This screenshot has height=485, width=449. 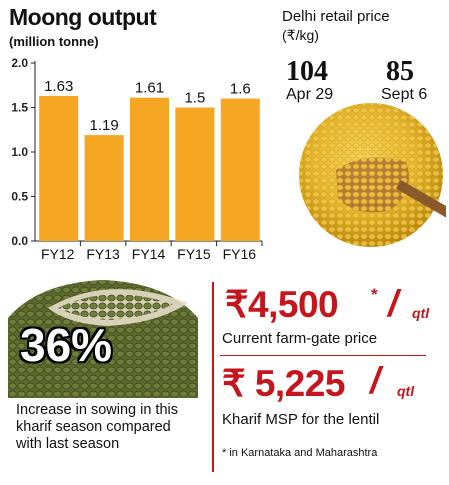 I want to click on bar-value-label: 1.5, so click(x=194, y=98).